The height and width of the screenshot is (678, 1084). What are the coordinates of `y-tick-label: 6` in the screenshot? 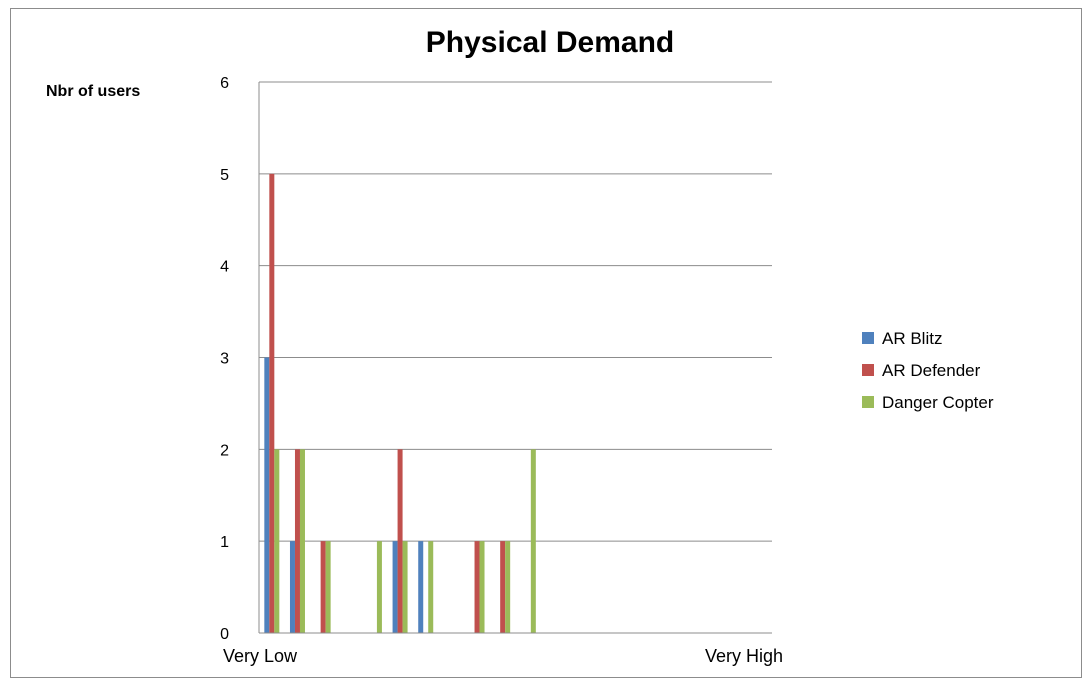 It's located at (224, 83).